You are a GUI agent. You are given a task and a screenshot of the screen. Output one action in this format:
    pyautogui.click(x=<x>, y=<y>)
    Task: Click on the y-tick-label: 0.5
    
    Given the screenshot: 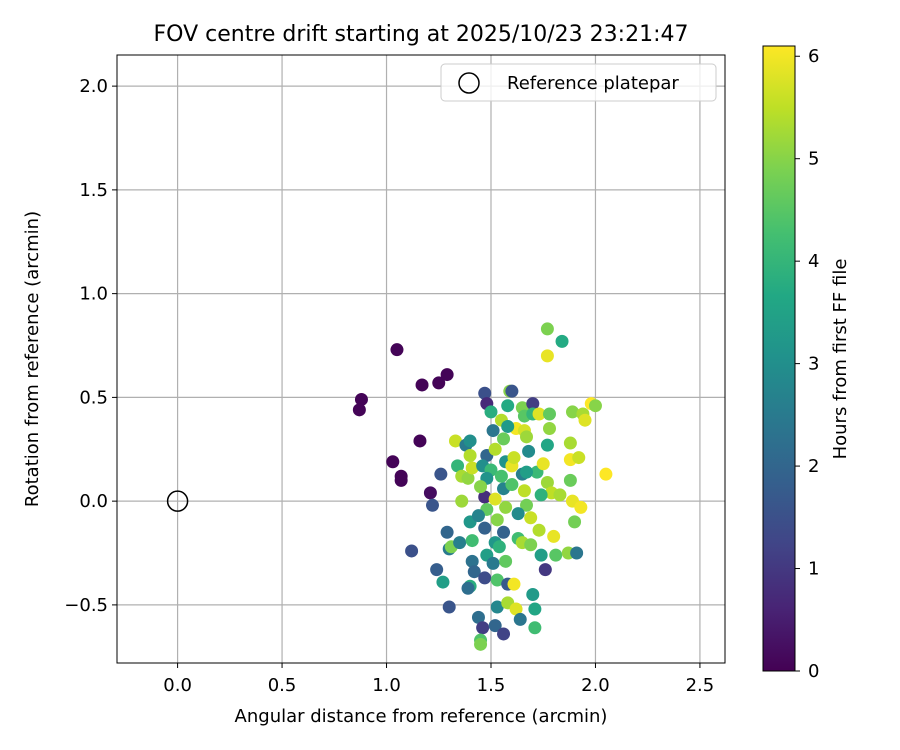 What is the action you would take?
    pyautogui.click(x=93, y=397)
    